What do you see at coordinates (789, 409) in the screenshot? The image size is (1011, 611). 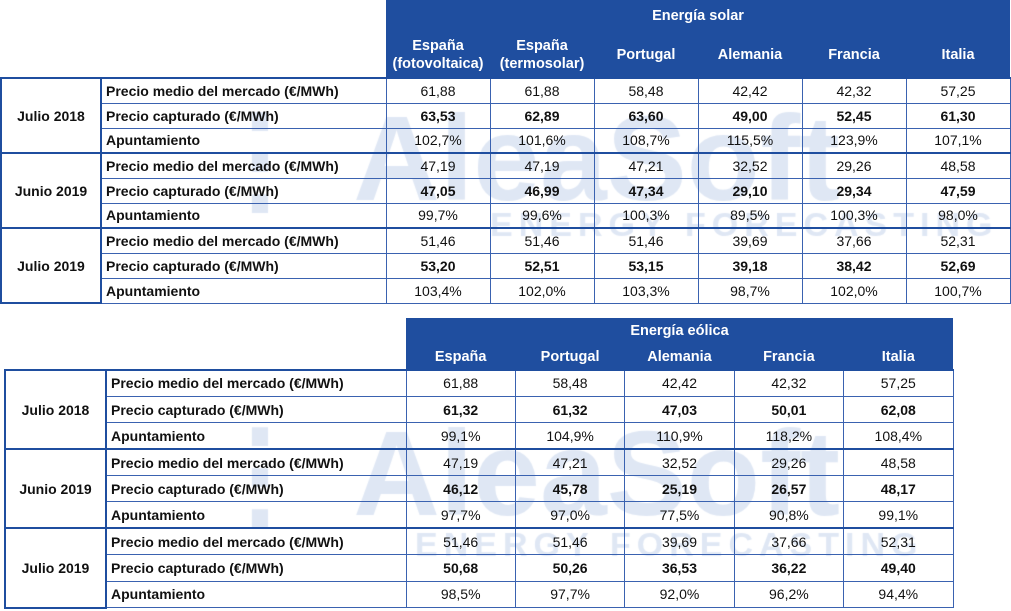 I see `captured-price-cell: 50,01` at bounding box center [789, 409].